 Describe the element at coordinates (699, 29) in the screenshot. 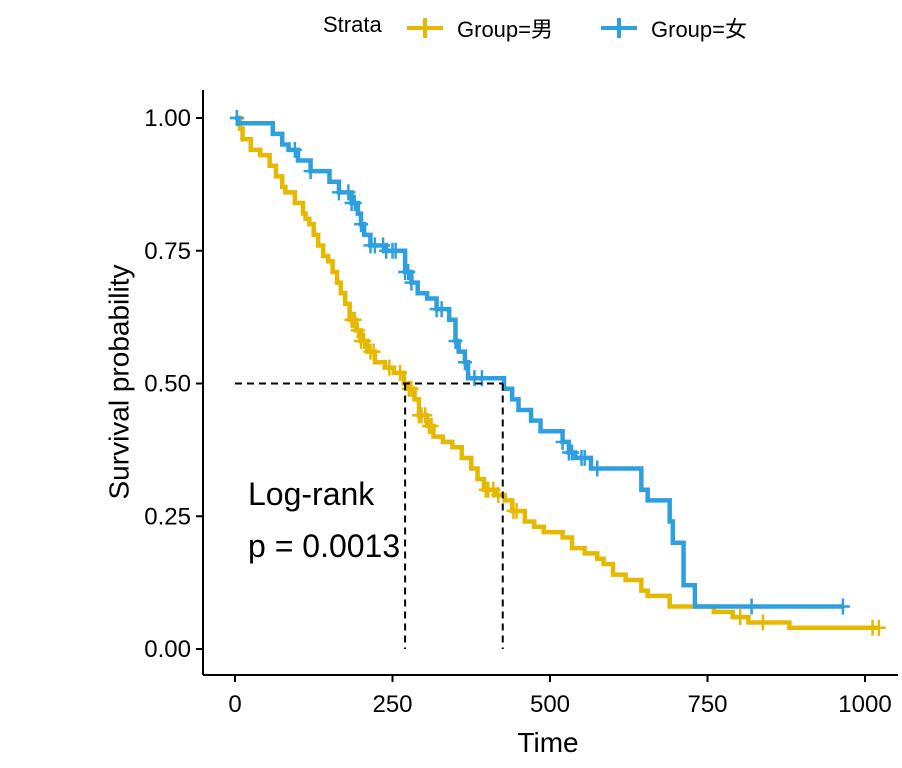

I see `legend-label-female: Group=女` at that location.